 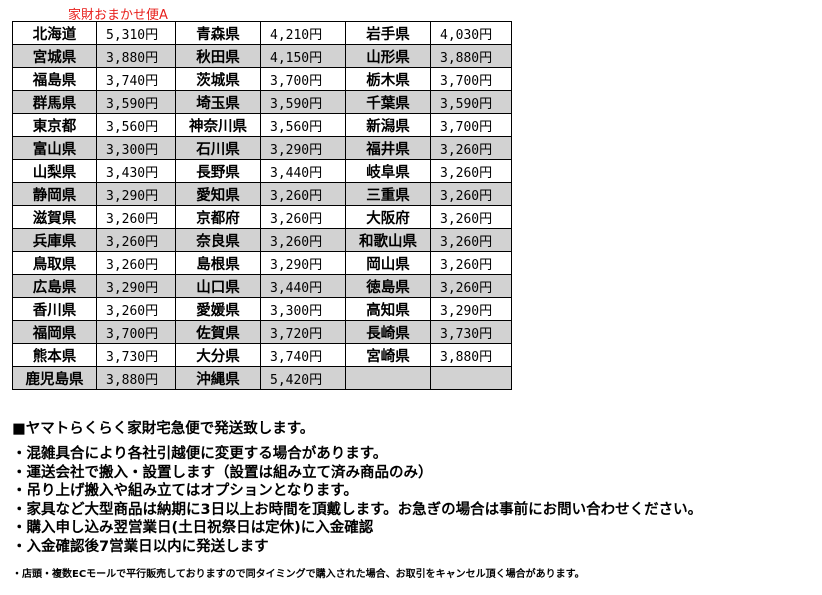 What do you see at coordinates (218, 240) in the screenshot?
I see `prefecture-cell: 奈良県` at bounding box center [218, 240].